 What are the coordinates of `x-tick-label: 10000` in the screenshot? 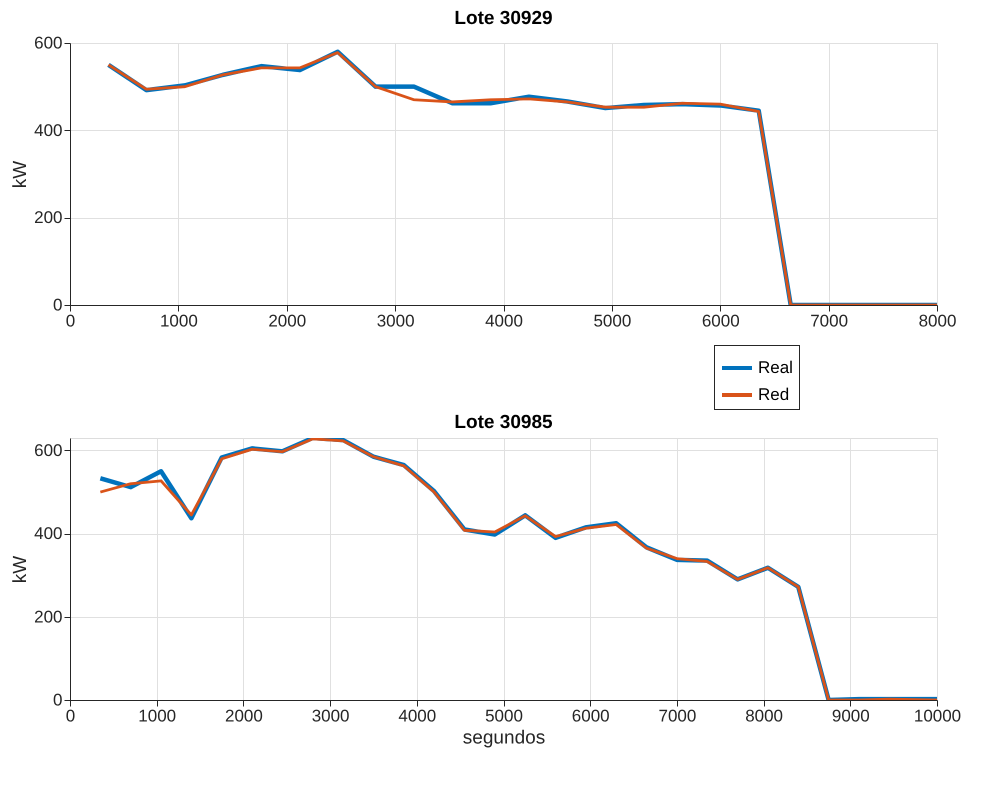 It's located at (938, 716).